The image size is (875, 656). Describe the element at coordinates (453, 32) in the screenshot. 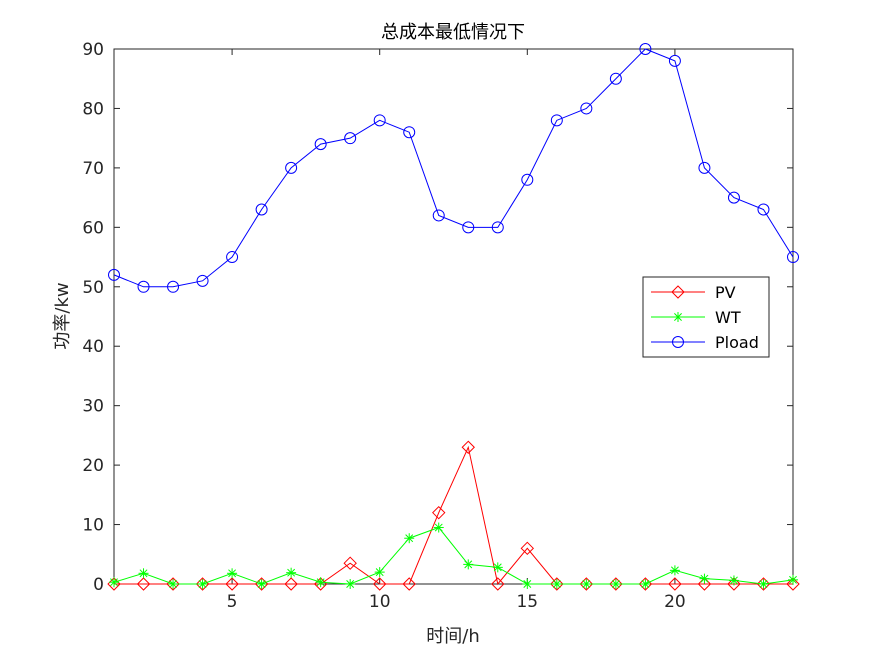

I see `chart-title: 总成本最低情况下` at that location.